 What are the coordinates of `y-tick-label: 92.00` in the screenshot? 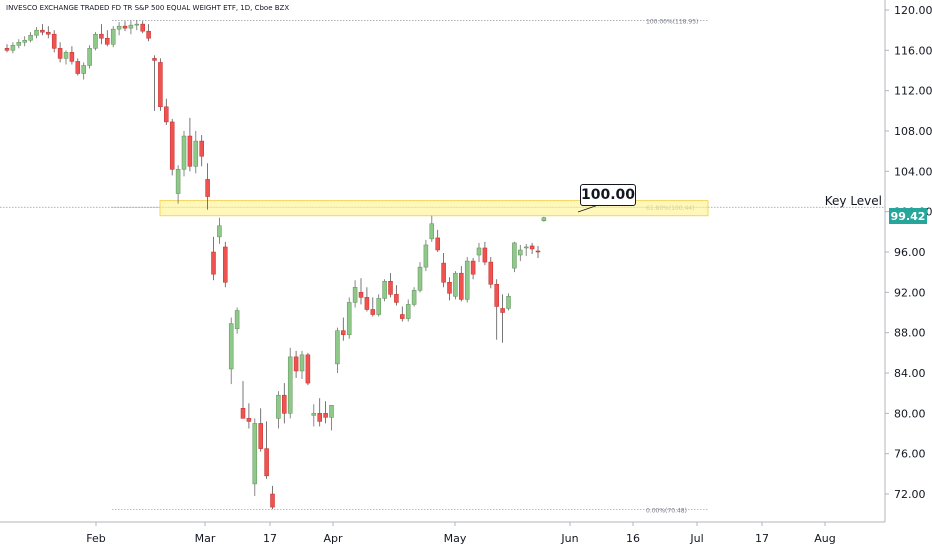 It's located at (910, 292).